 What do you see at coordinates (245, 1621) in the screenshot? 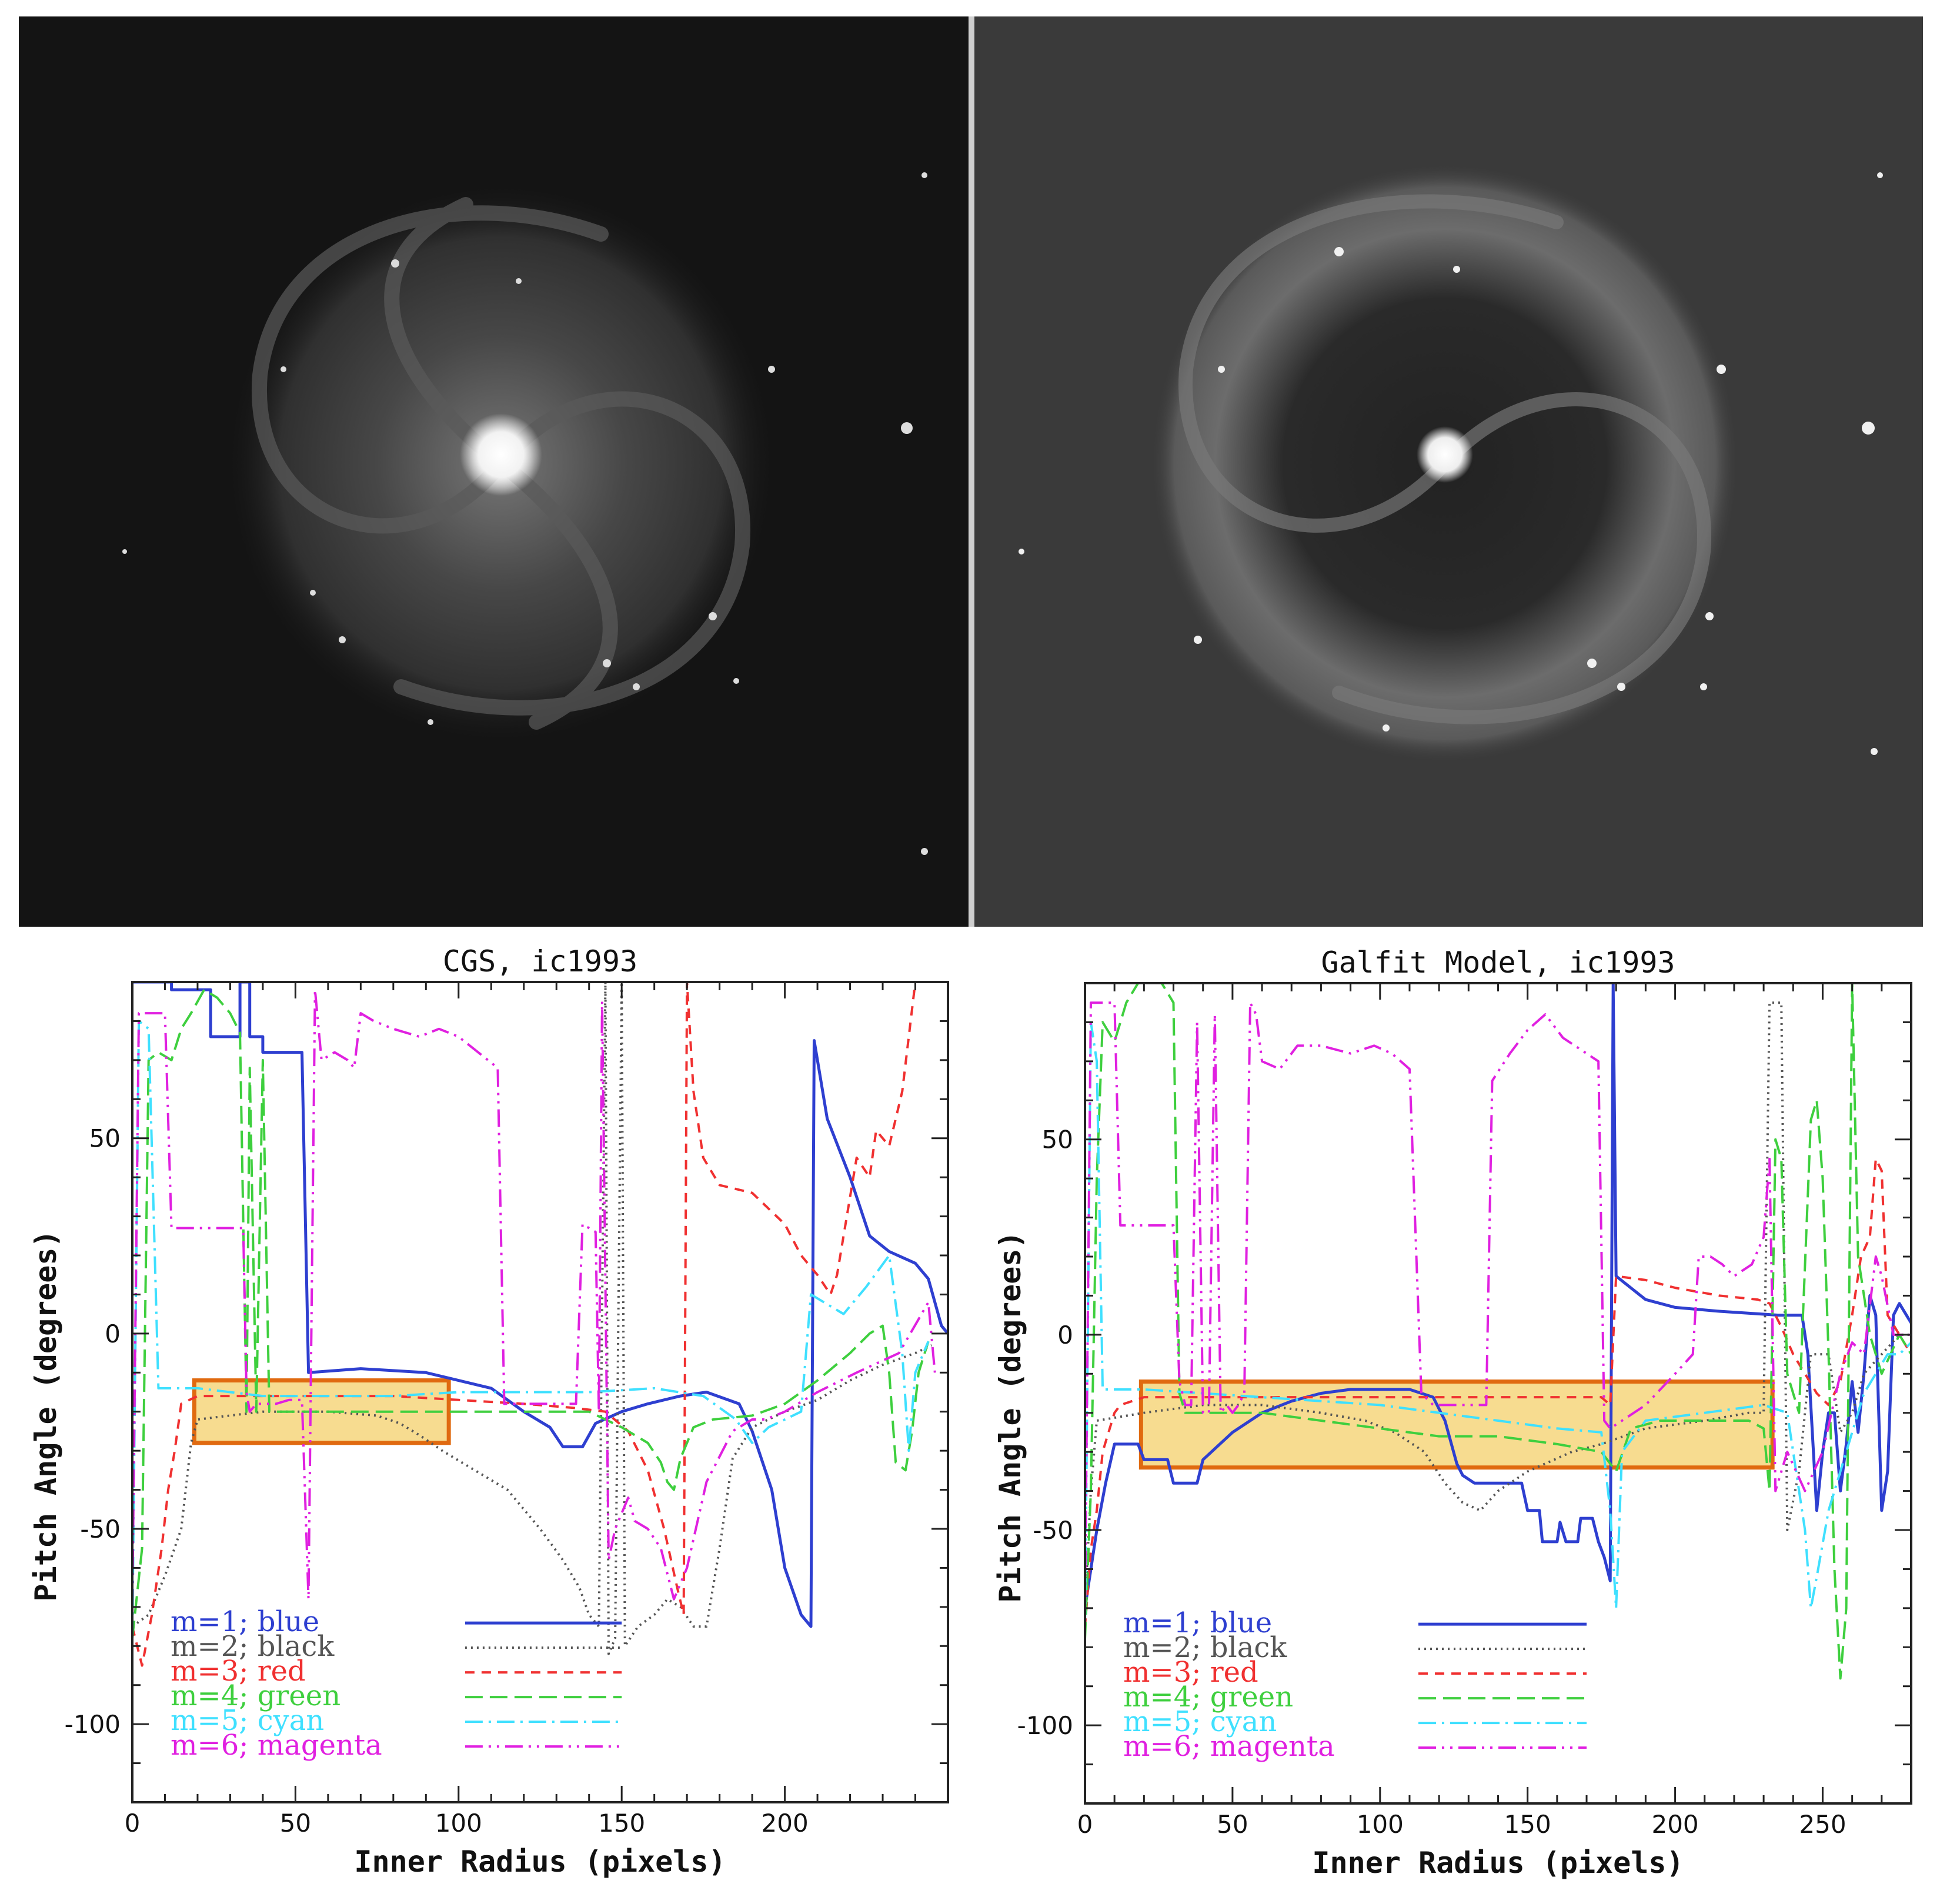
I see `cgs-legend-label-blue: m=1; blue` at bounding box center [245, 1621].